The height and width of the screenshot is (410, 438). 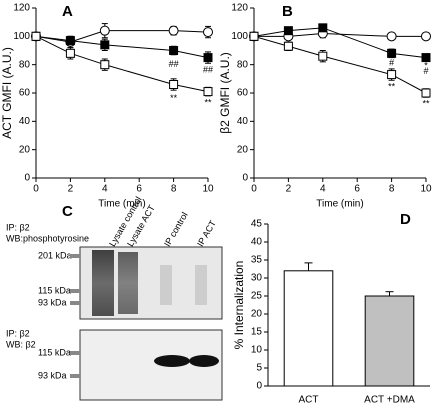 What do you see at coordinates (7, 93) in the screenshot?
I see `y-axis-label: ACT GMFI (A.U.)` at bounding box center [7, 93].